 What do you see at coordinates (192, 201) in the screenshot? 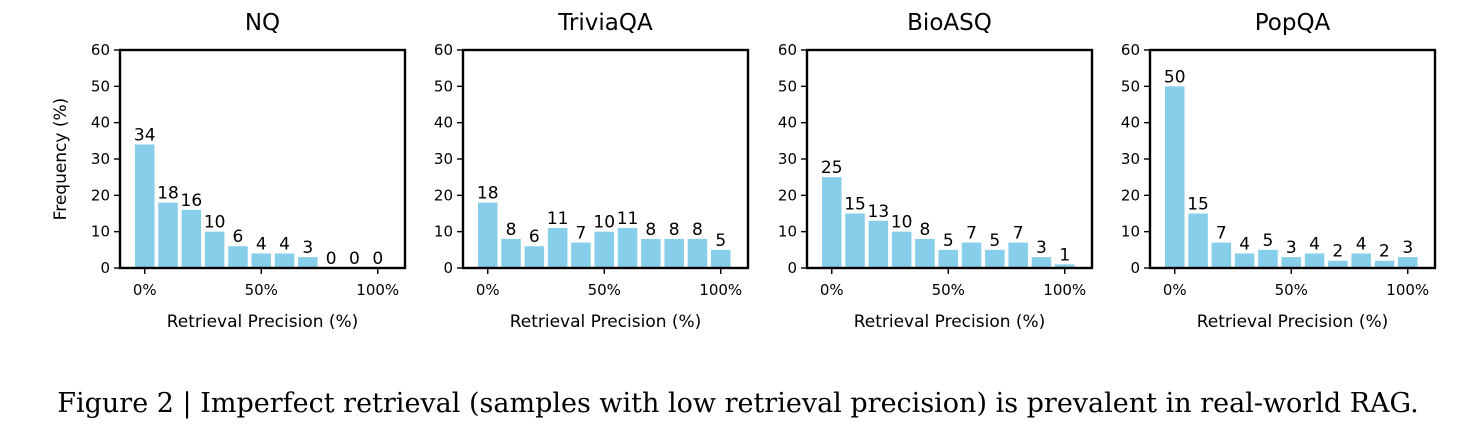
I see `data-label: 16` at bounding box center [192, 201].